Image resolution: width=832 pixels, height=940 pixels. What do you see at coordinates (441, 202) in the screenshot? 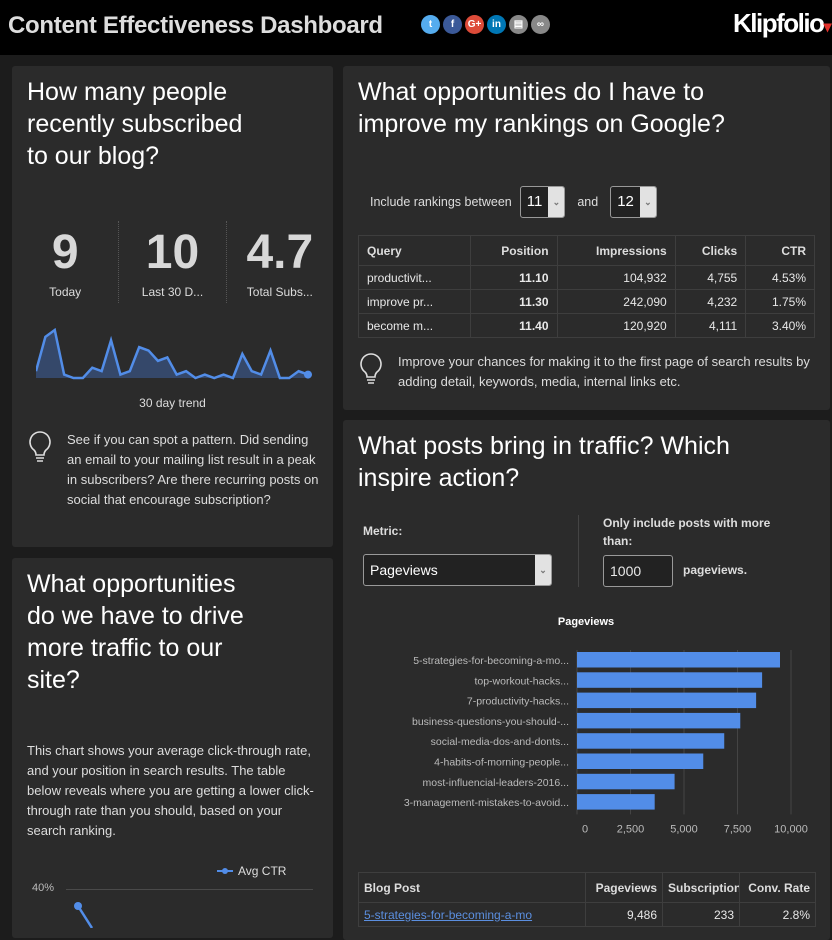
I see `filter-label: Include rankings between` at bounding box center [441, 202].